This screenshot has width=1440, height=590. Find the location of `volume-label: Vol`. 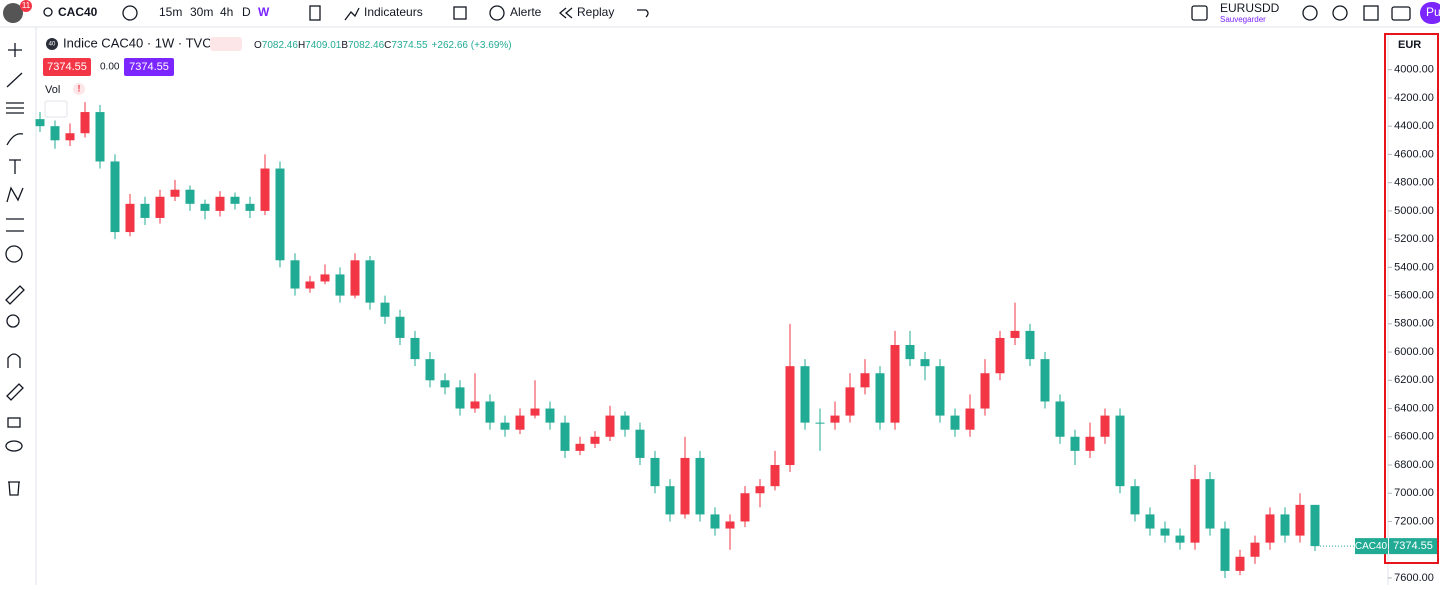

volume-label: Vol is located at coordinates (52, 90).